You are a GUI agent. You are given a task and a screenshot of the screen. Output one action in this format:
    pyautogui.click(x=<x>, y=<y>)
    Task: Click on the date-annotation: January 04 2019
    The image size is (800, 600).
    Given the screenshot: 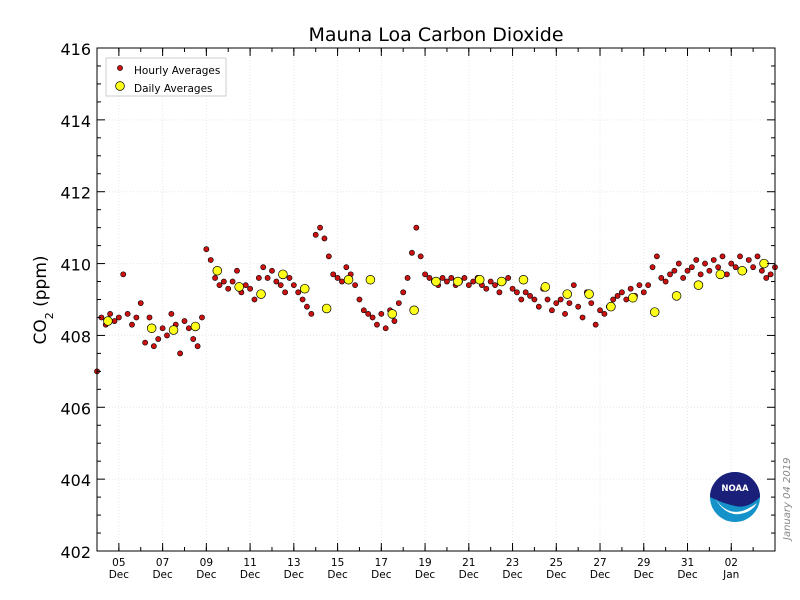 What is the action you would take?
    pyautogui.click(x=787, y=500)
    